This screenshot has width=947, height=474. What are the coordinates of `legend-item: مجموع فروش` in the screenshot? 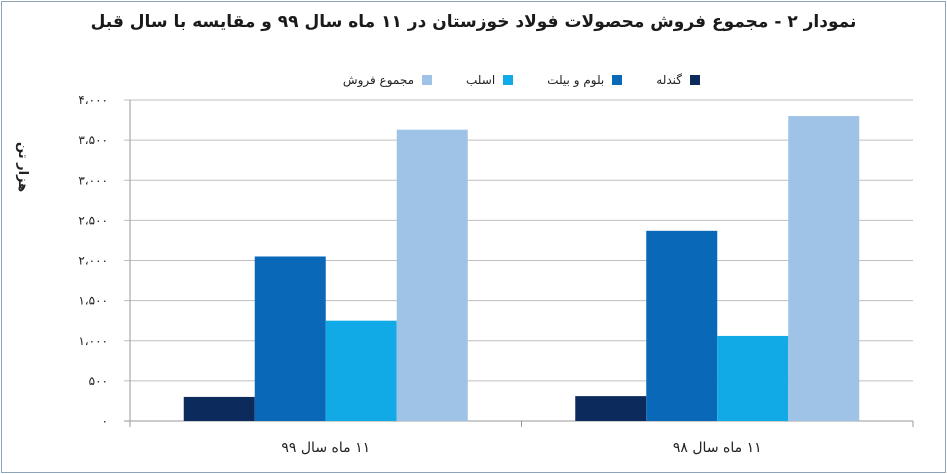 It's located at (387, 80).